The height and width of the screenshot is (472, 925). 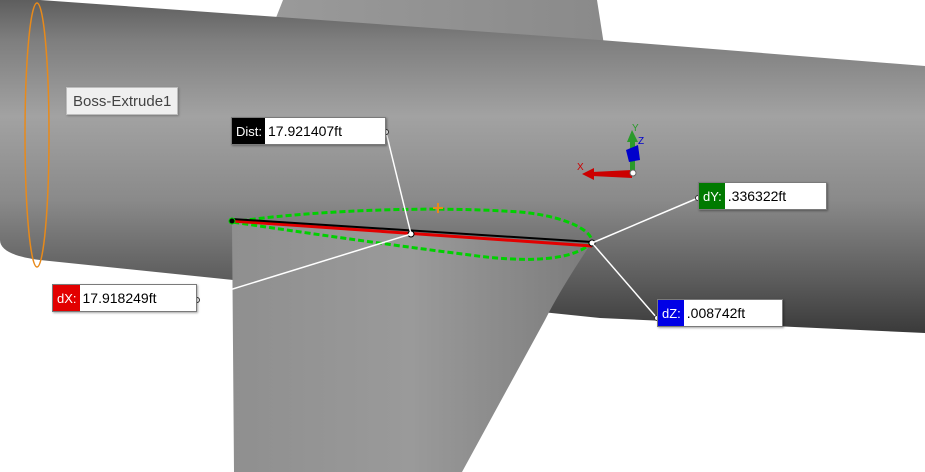 I want to click on dx-value: 17.918249ft, so click(x=137, y=298).